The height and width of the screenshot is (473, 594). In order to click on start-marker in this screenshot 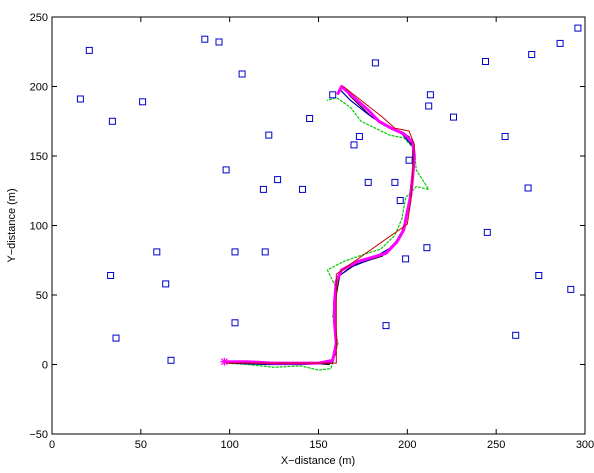, I will do `click(224, 361)`.